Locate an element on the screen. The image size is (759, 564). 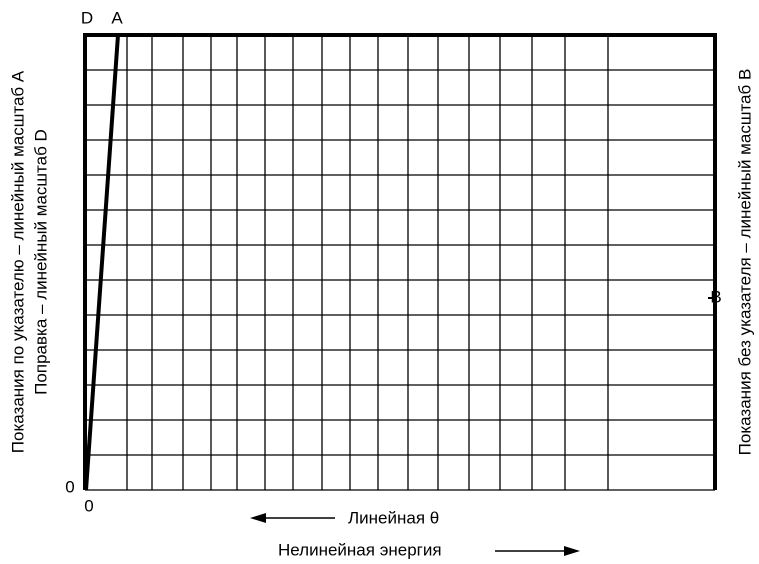
left-axis-label-2: Поправка – линейный масштаб D is located at coordinates (40, 262).